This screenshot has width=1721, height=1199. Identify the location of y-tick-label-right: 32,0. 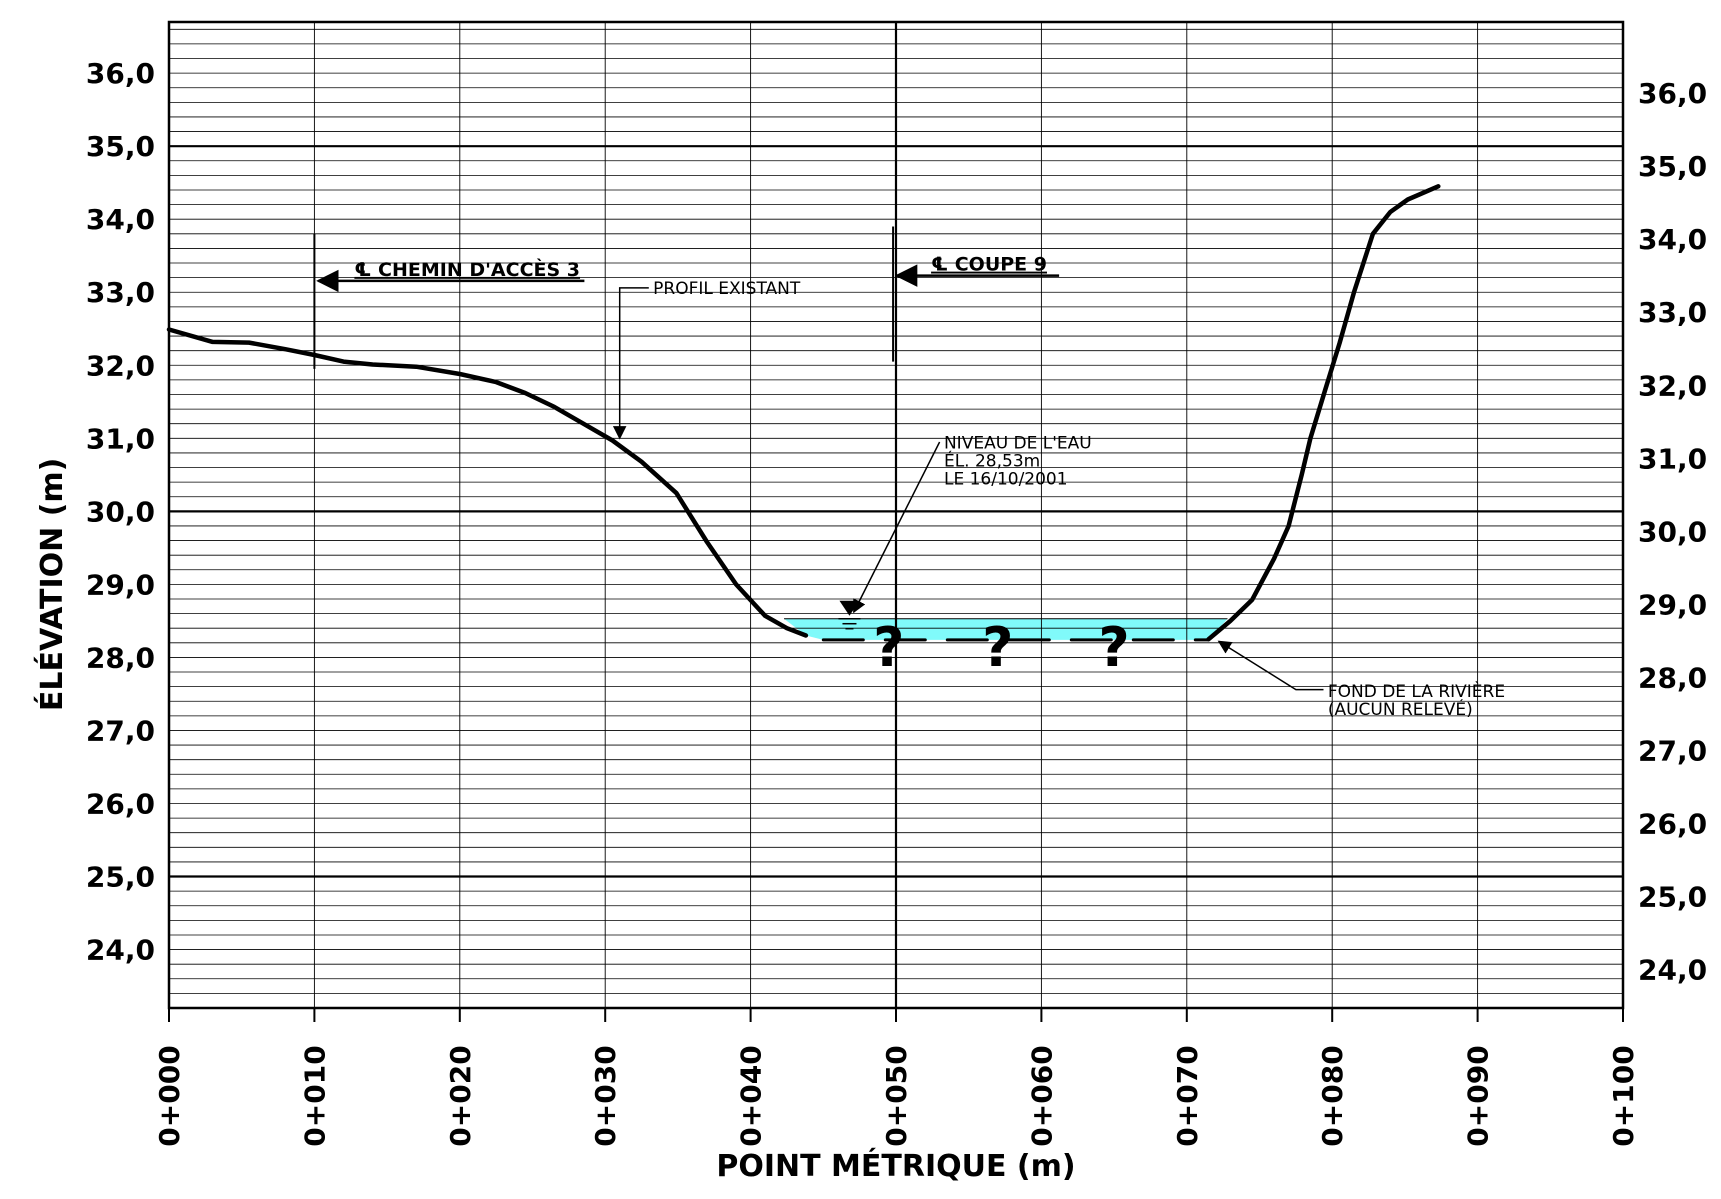
(1672, 385).